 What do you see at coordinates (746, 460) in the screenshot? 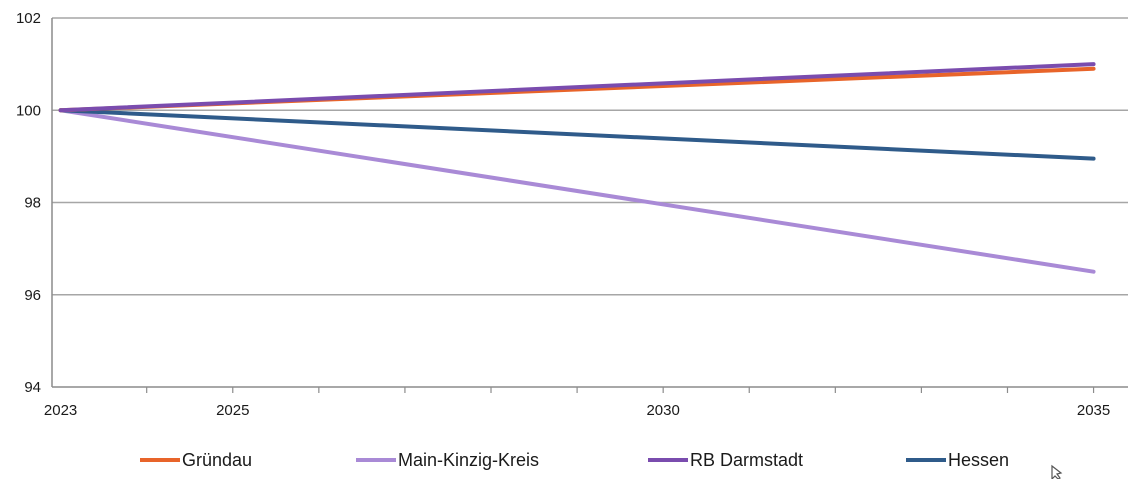
I see `legend-label: RB Darmstadt` at bounding box center [746, 460].